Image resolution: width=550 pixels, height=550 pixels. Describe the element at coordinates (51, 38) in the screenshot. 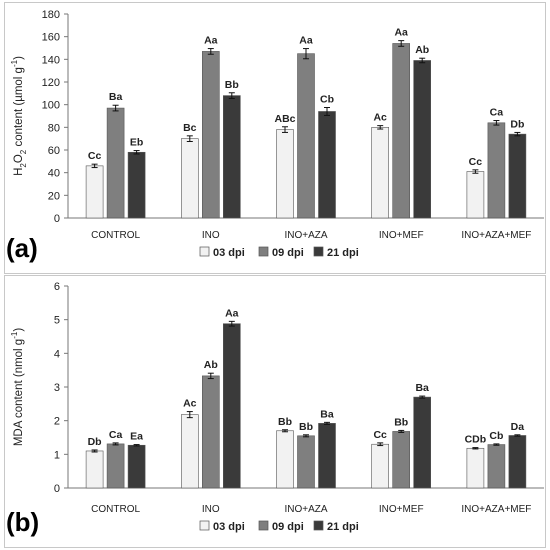

I see `y-tick-label: 160` at that location.